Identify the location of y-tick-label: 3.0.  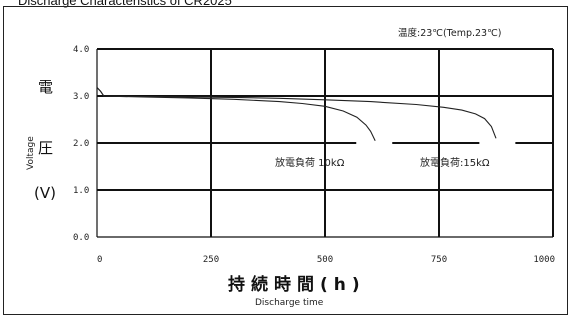
(81, 97).